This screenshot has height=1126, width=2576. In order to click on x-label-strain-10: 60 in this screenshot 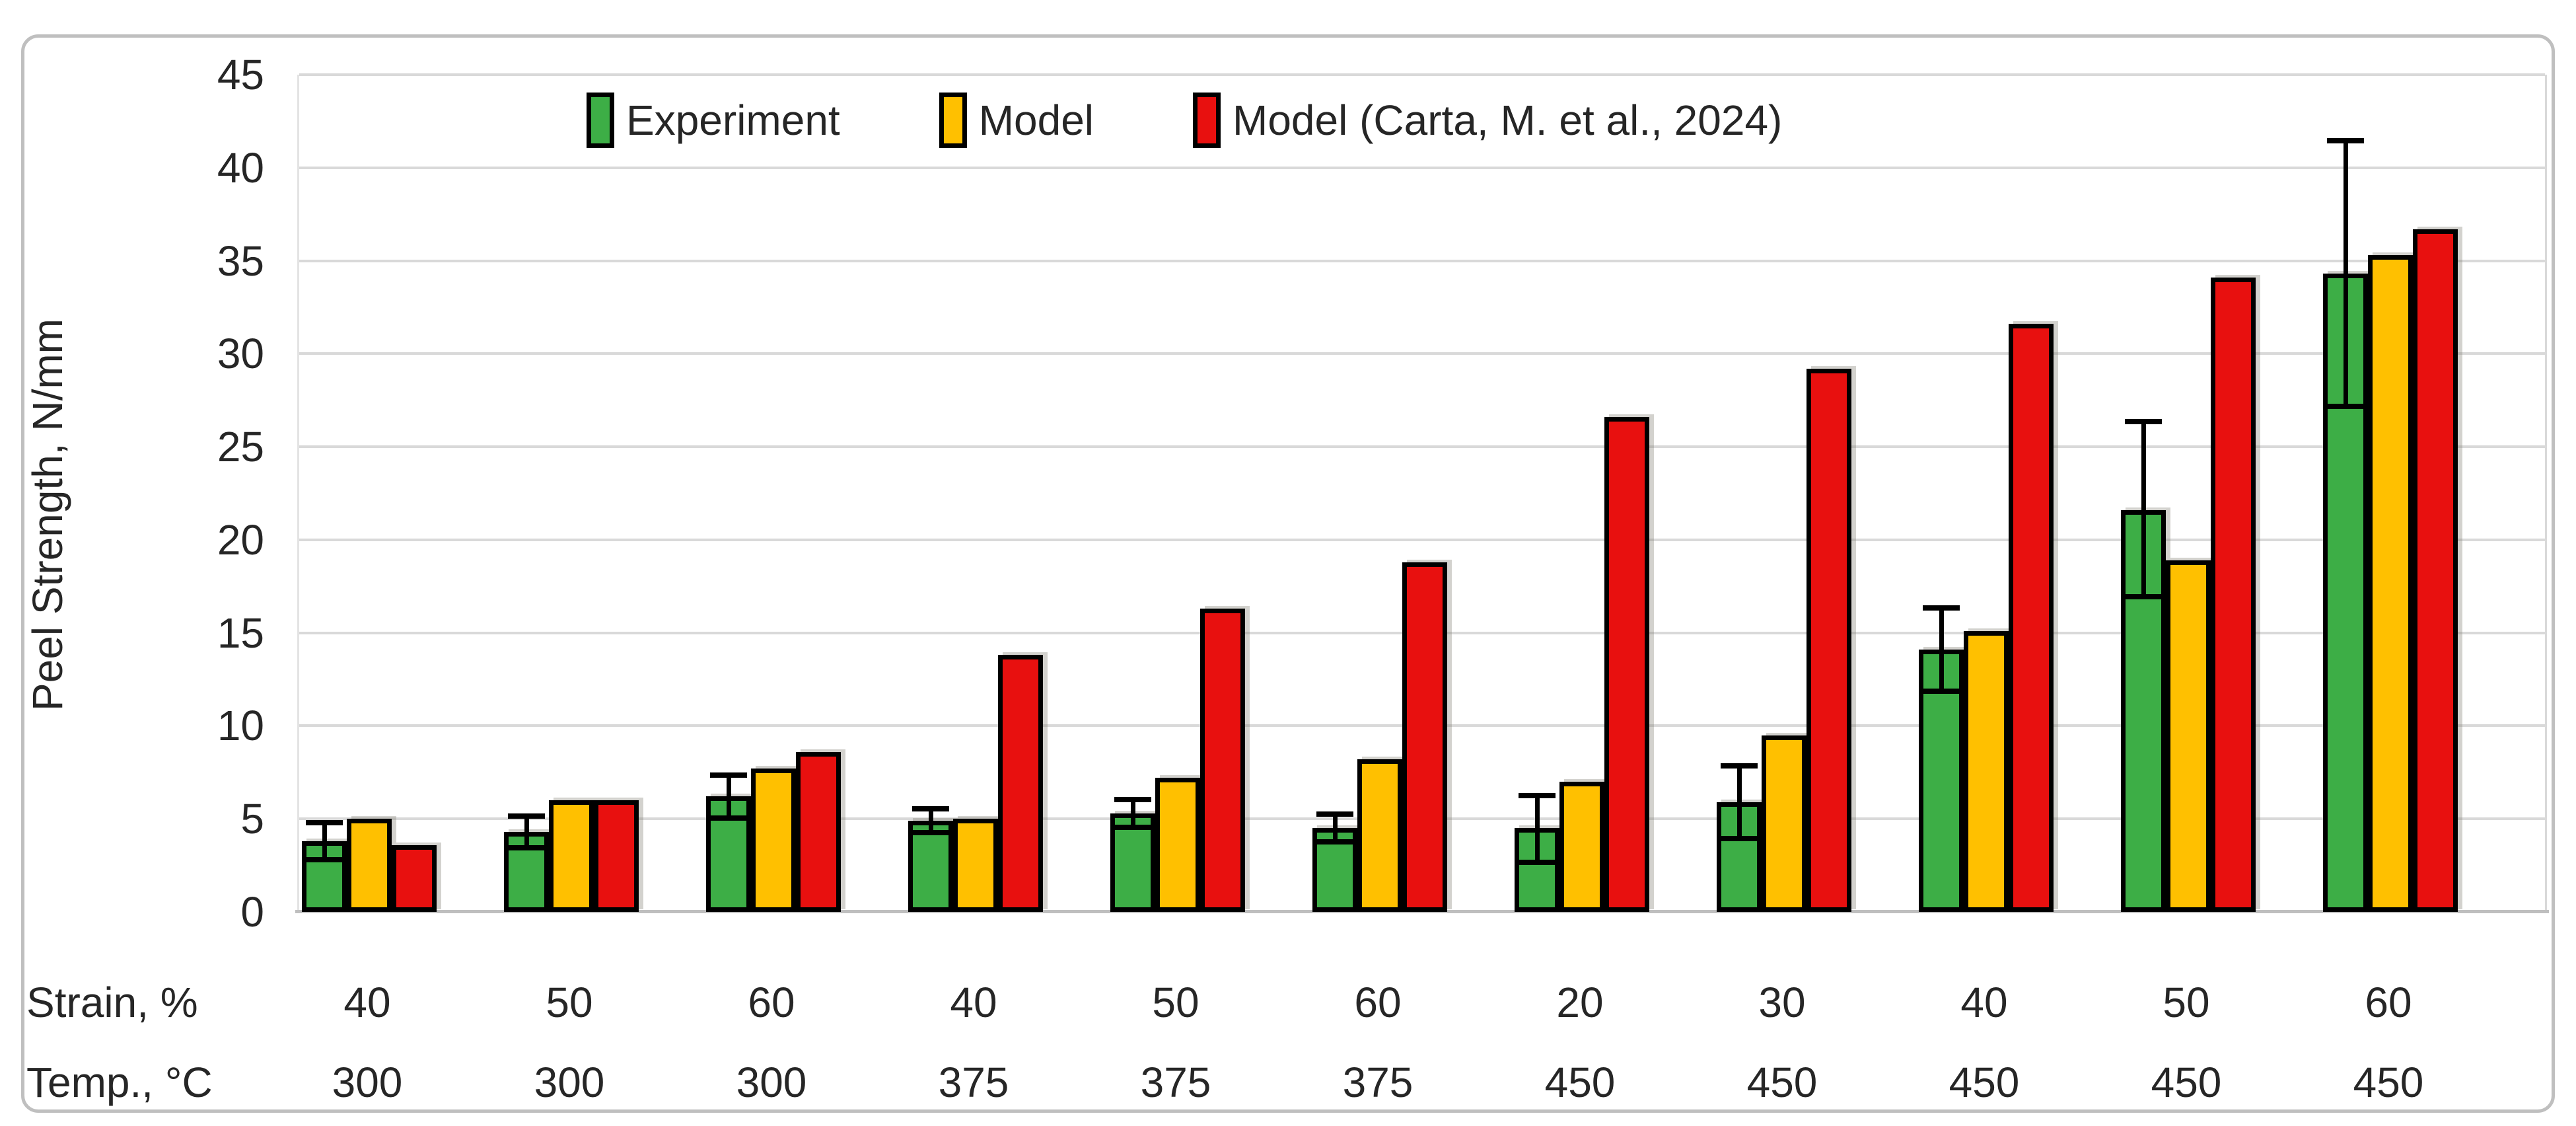, I will do `click(2388, 1002)`.